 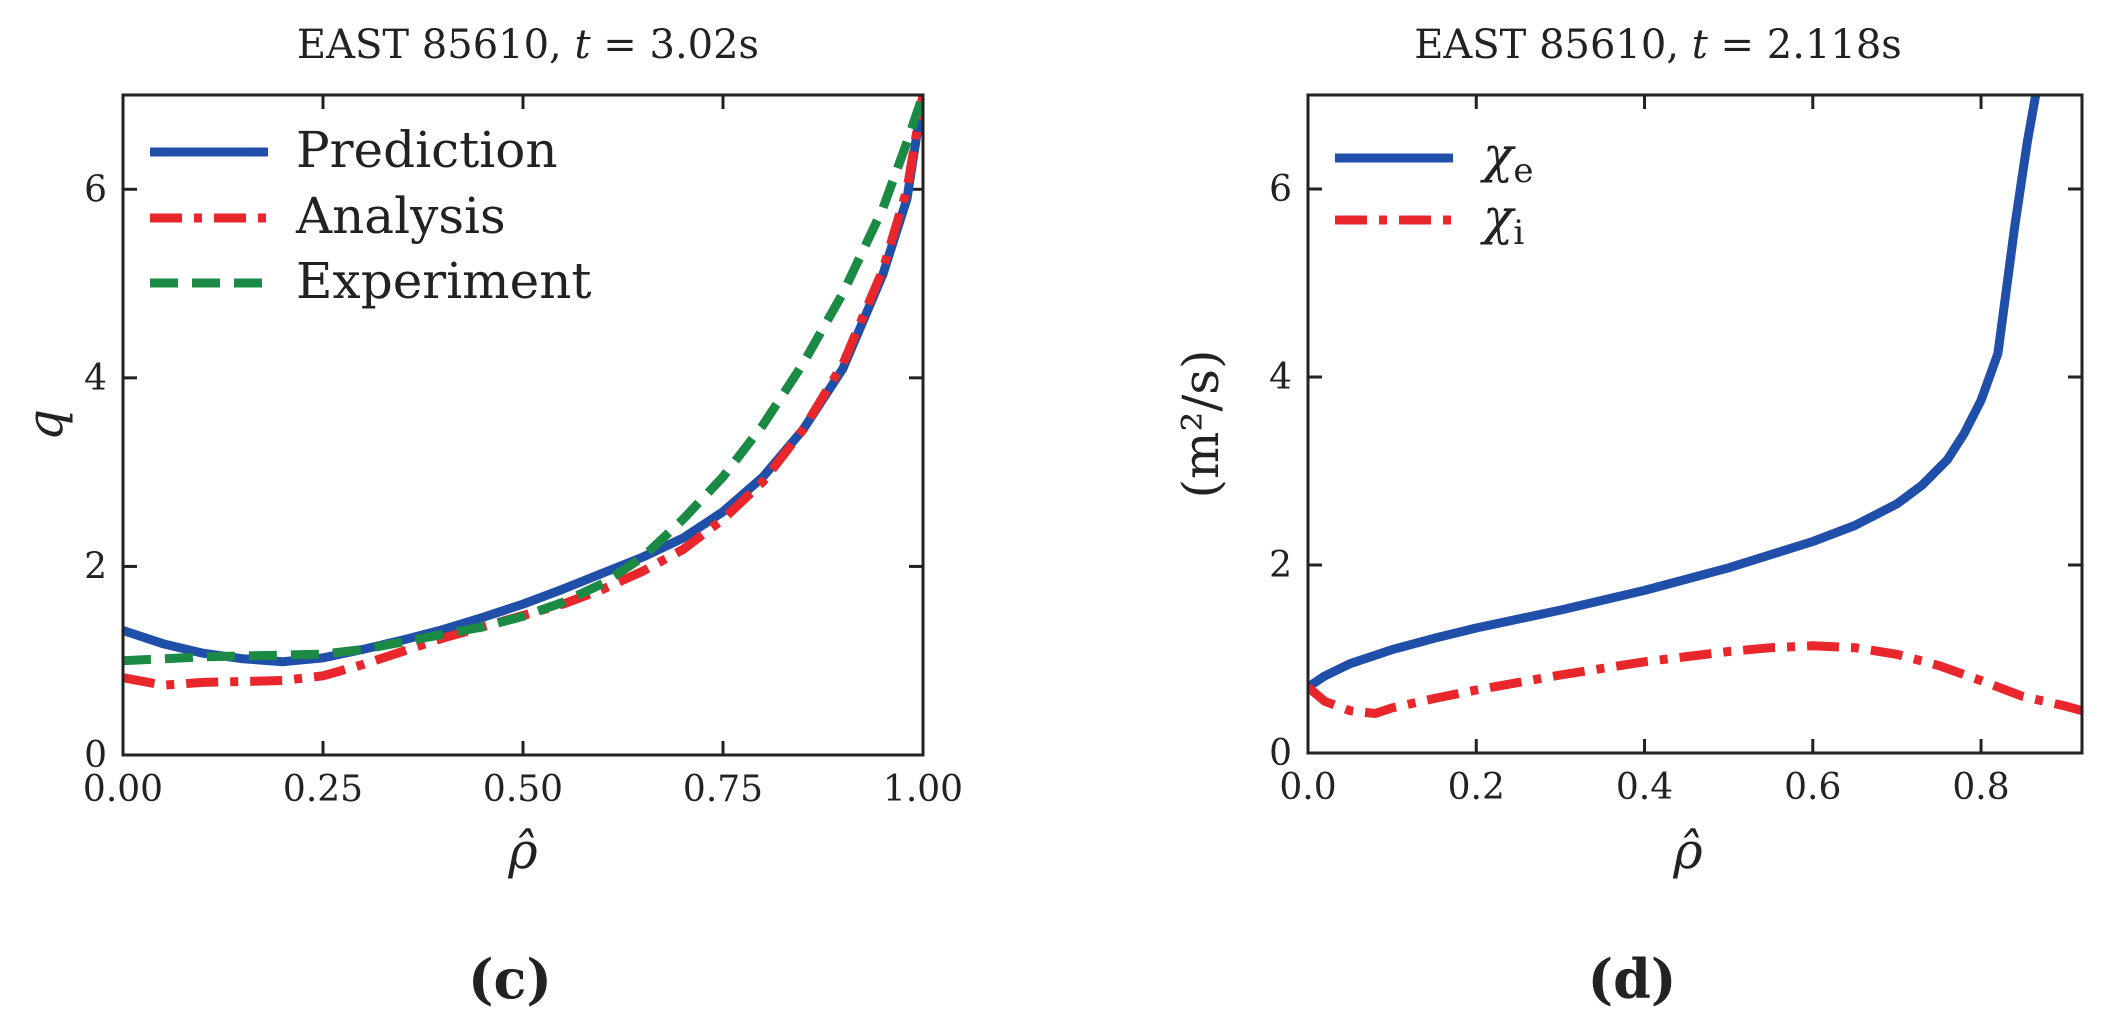 I want to click on series-line--i, so click(x=1695, y=679).